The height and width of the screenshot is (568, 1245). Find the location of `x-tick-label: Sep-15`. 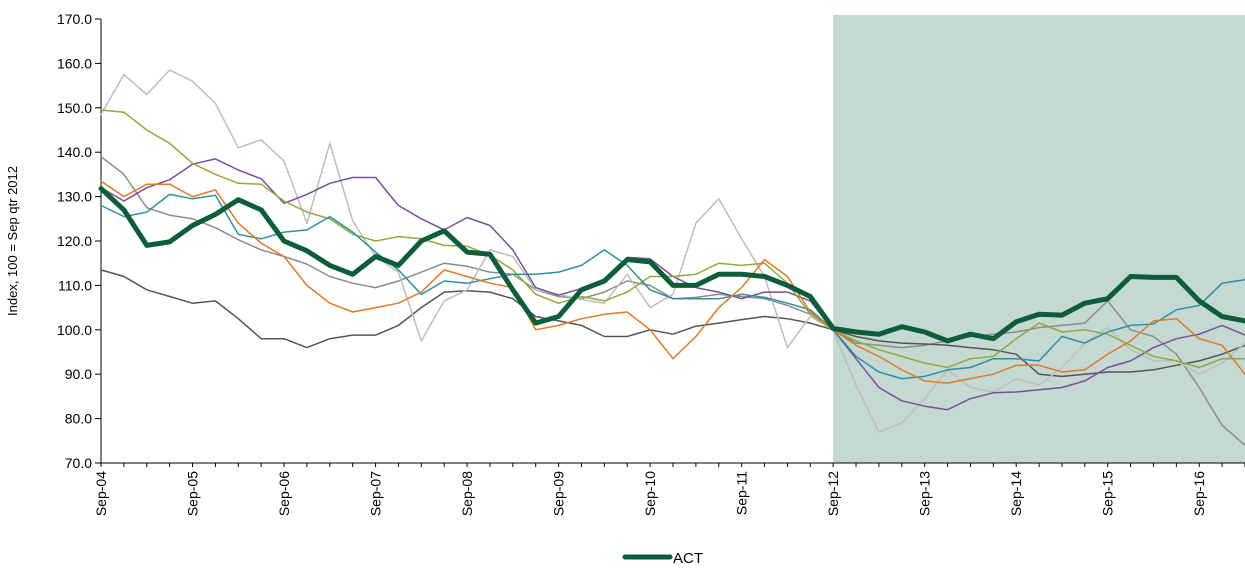

x-tick-label: Sep-15 is located at coordinates (1108, 493).